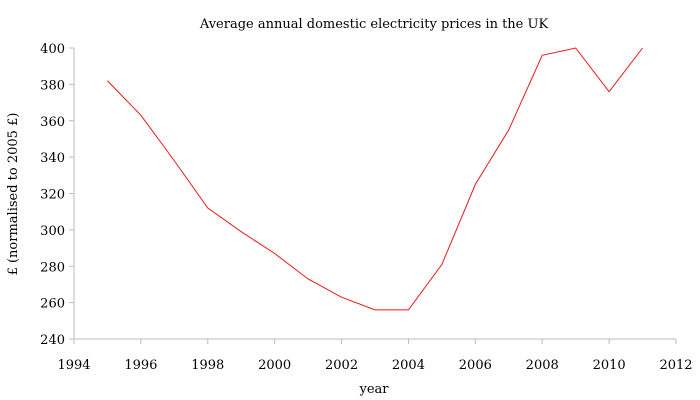  What do you see at coordinates (52, 231) in the screenshot?
I see `y-tick-label: 300` at bounding box center [52, 231].